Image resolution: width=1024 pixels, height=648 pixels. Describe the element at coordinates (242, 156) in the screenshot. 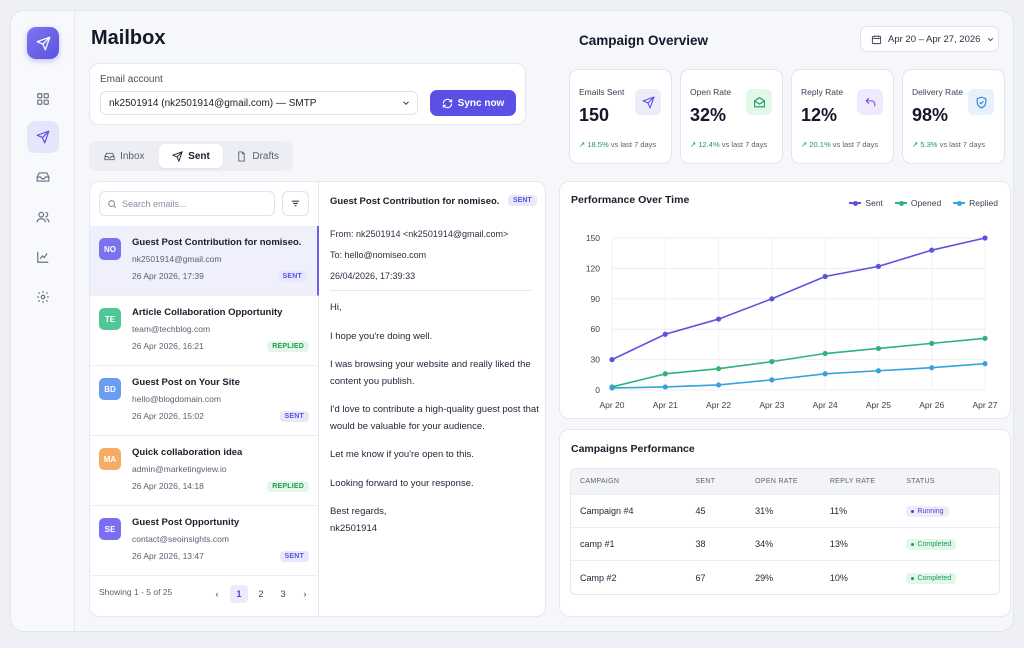

I see `file-icon` at that location.